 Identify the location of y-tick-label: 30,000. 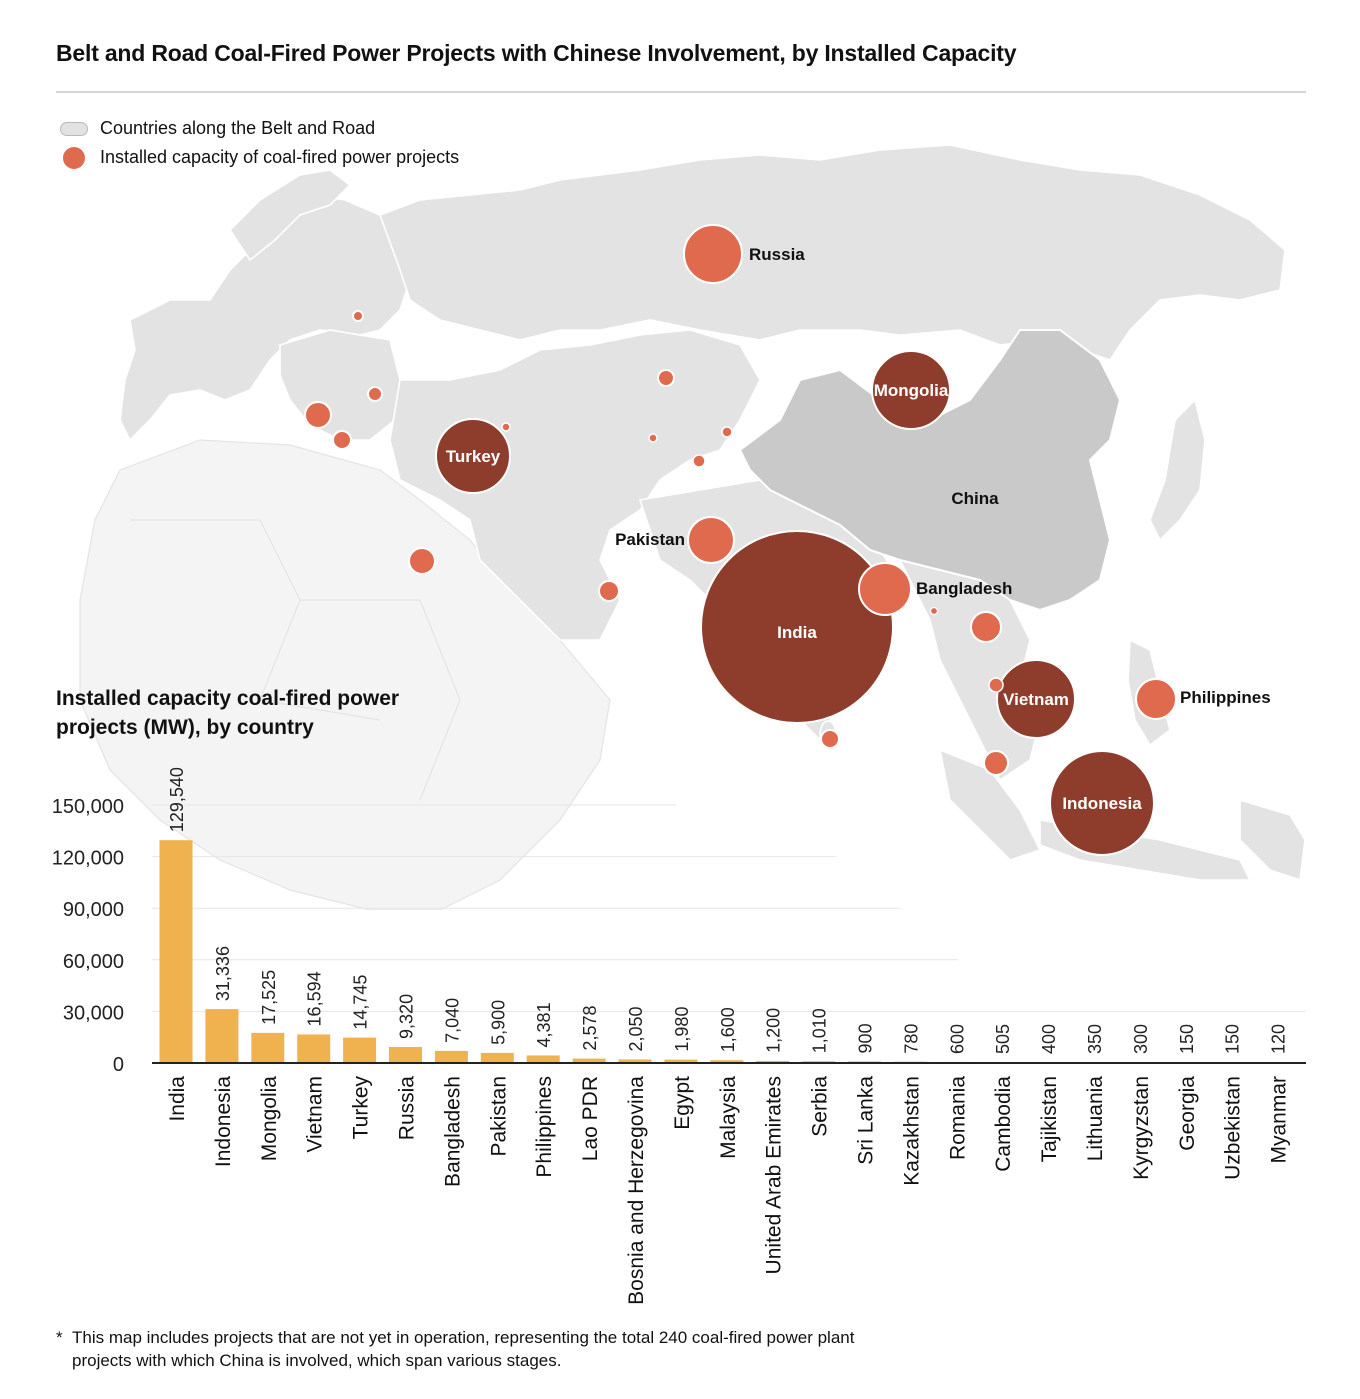
(93, 1013).